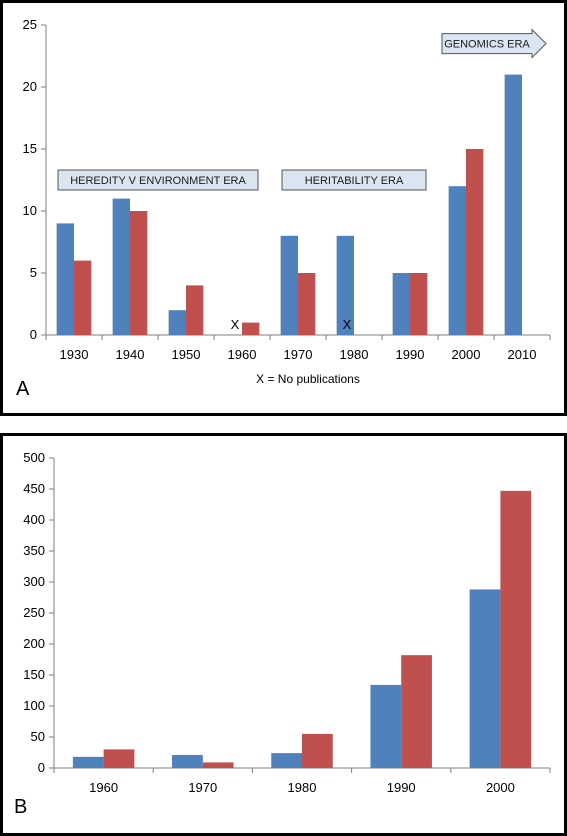 The height and width of the screenshot is (836, 567). What do you see at coordinates (139, 273) in the screenshot?
I see `bar-series-2-1940` at bounding box center [139, 273].